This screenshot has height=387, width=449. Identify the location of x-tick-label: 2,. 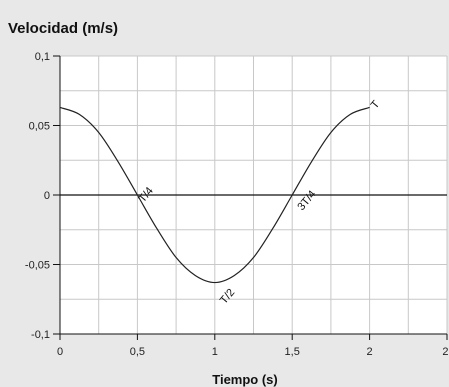
(445, 352).